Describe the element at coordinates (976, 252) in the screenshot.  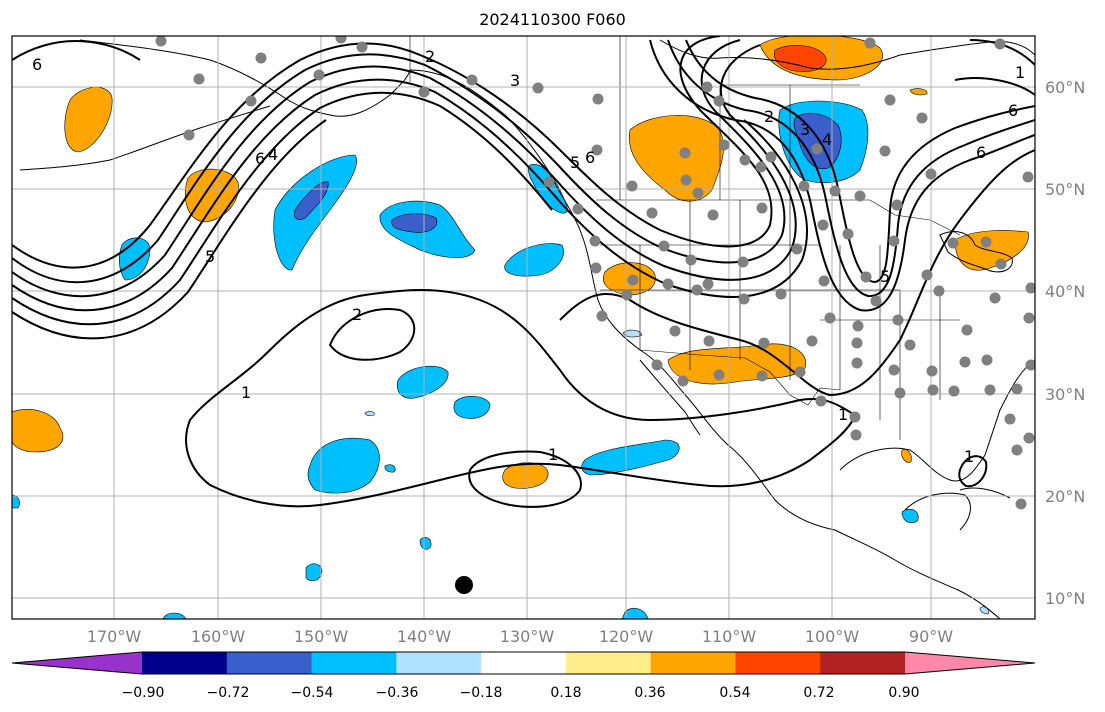
I see `great-lakes` at that location.